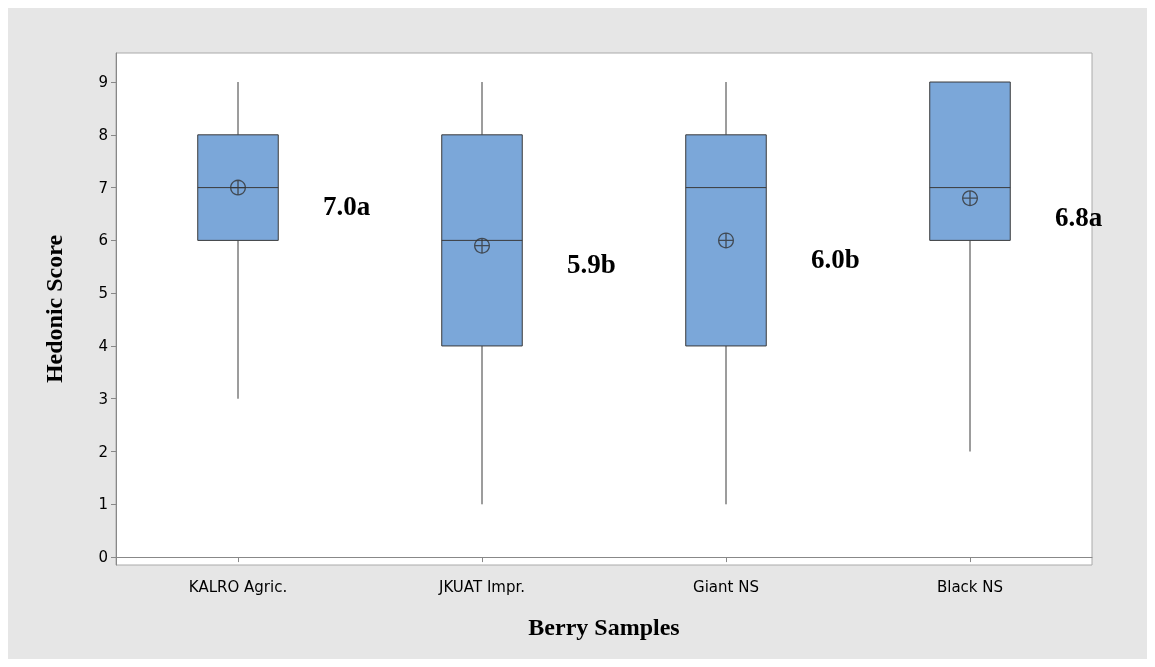 The image size is (1155, 667). What do you see at coordinates (103, 398) in the screenshot?
I see `y-tick-label: 3` at bounding box center [103, 398].